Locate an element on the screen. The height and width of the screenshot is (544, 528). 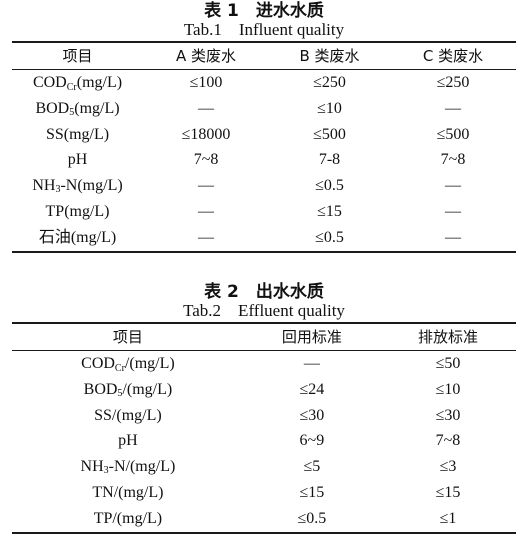
row-label: CODCr(mg/L) is located at coordinates (77, 83).